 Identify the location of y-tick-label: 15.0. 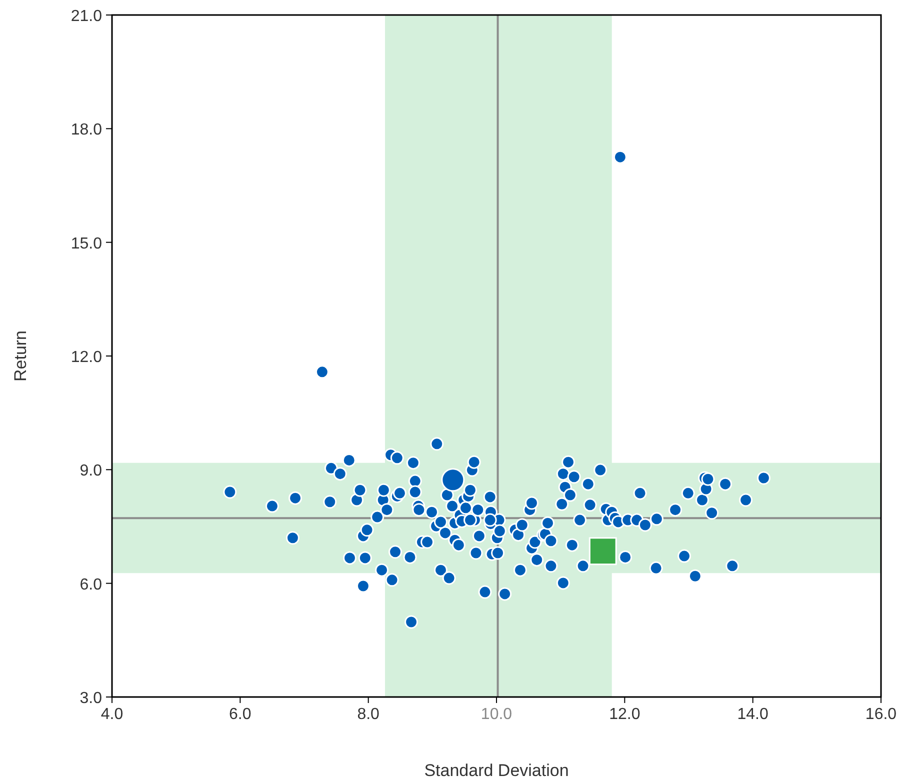
(86, 243).